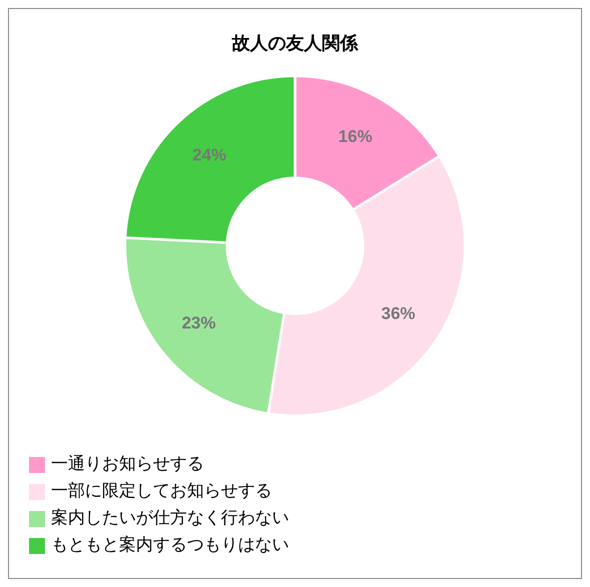  I want to click on legend-label: 一通りお知らせする, so click(127, 464).